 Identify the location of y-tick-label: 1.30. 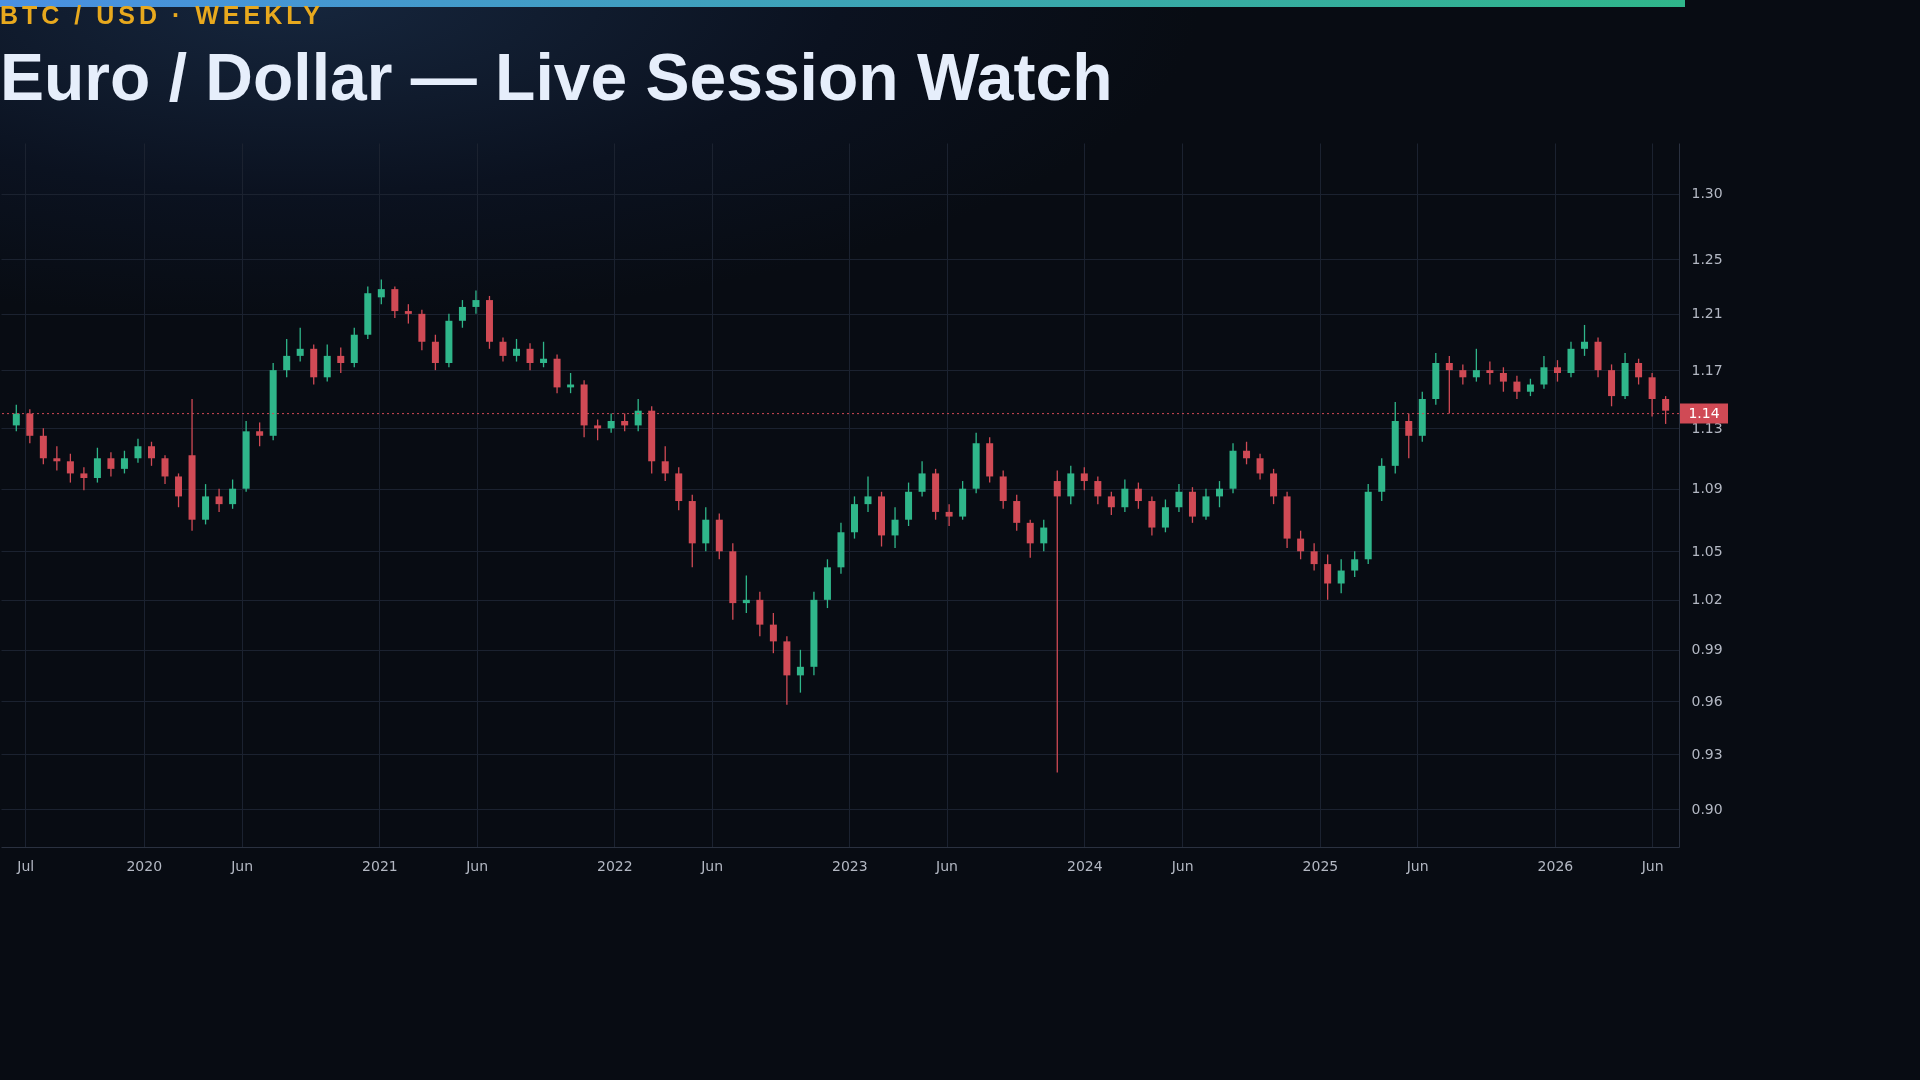
(1707, 193).